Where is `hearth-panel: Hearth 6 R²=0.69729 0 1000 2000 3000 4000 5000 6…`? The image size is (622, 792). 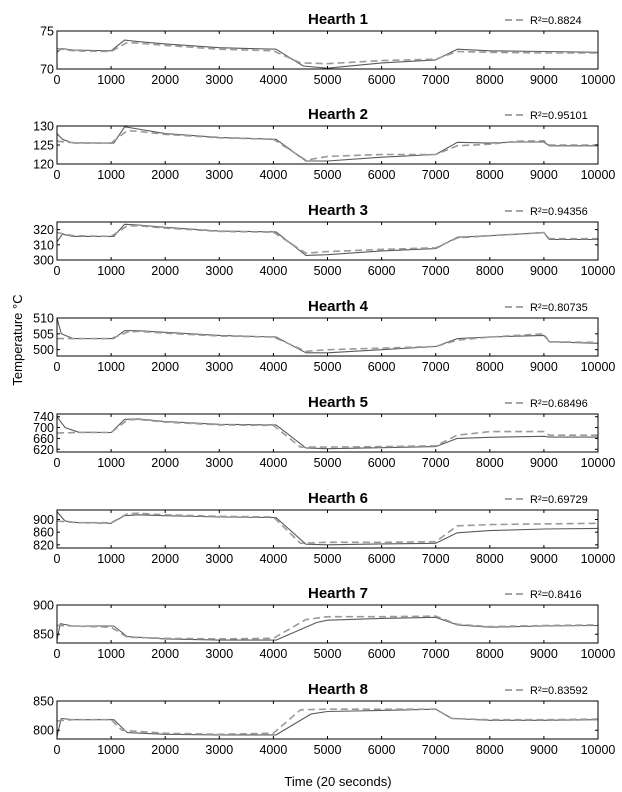 hearth-panel: Hearth 6 R²=0.69729 0 1000 2000 3000 4000 5000 6… is located at coordinates (324, 528).